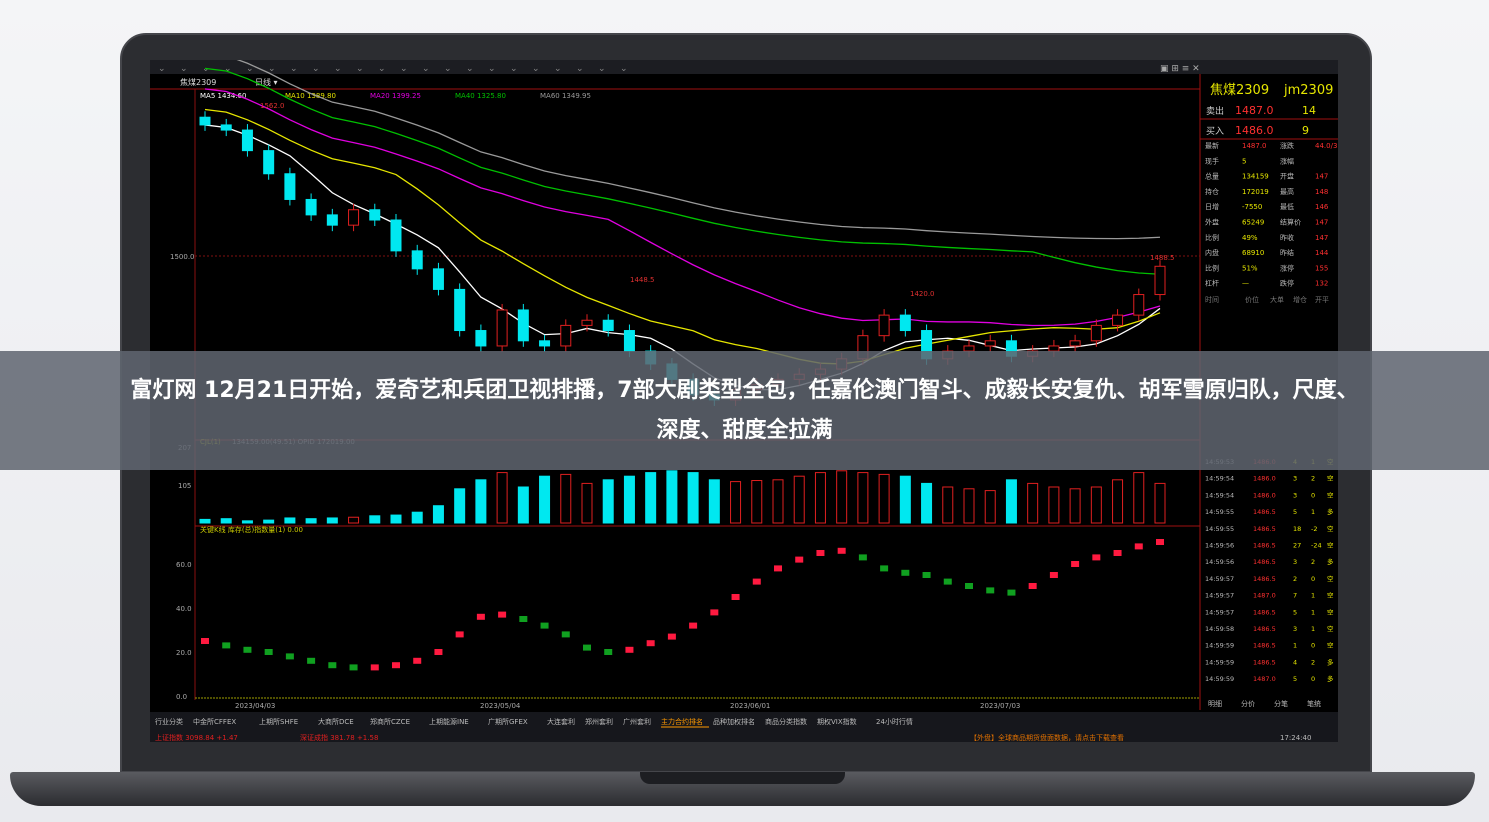 This screenshot has height=822, width=1489. Describe the element at coordinates (266, 82) in the screenshot. I see `period-select: 日线 ▾` at that location.